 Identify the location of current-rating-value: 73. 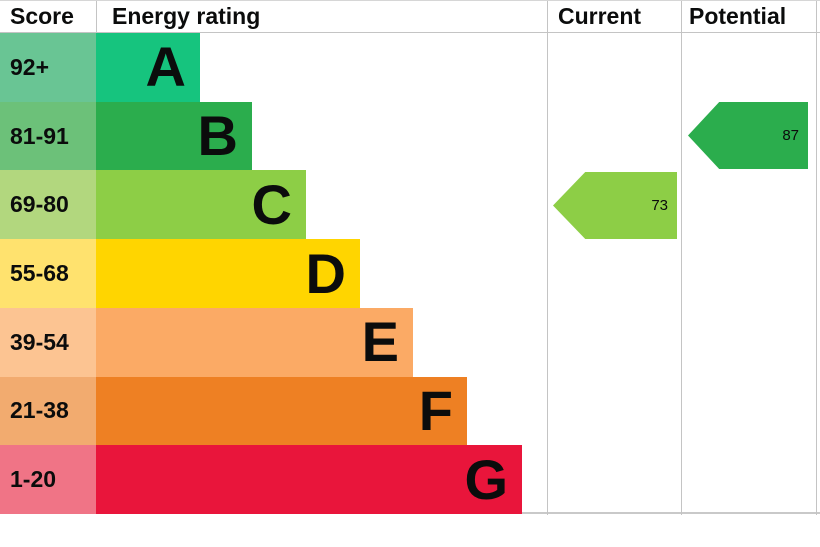
(659, 205).